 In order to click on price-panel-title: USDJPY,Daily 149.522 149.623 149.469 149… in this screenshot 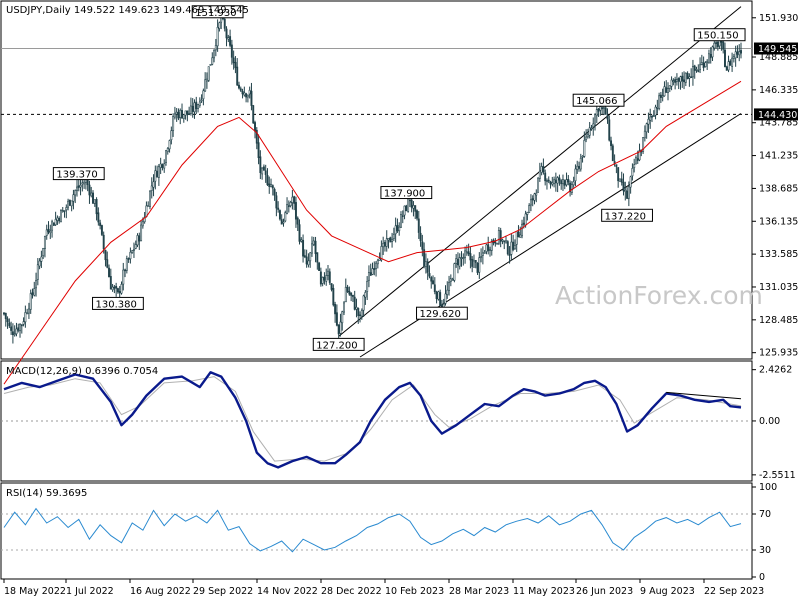, I will do `click(127, 10)`.